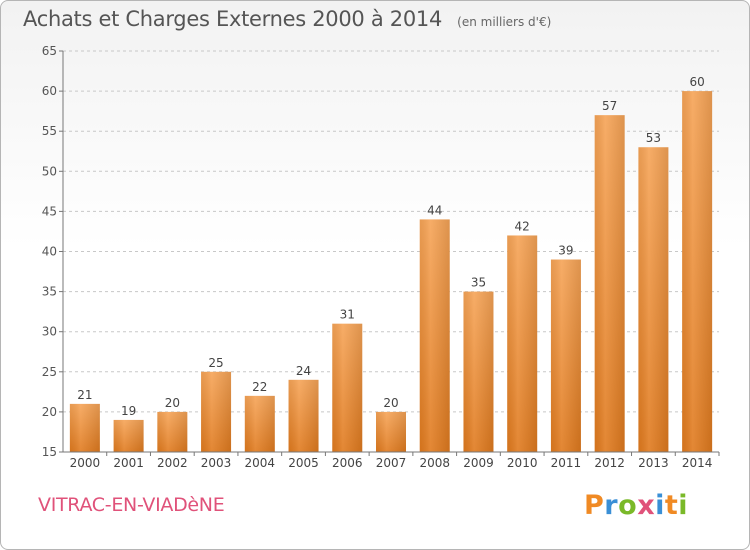  What do you see at coordinates (259, 387) in the screenshot?
I see `data-label: 22` at bounding box center [259, 387].